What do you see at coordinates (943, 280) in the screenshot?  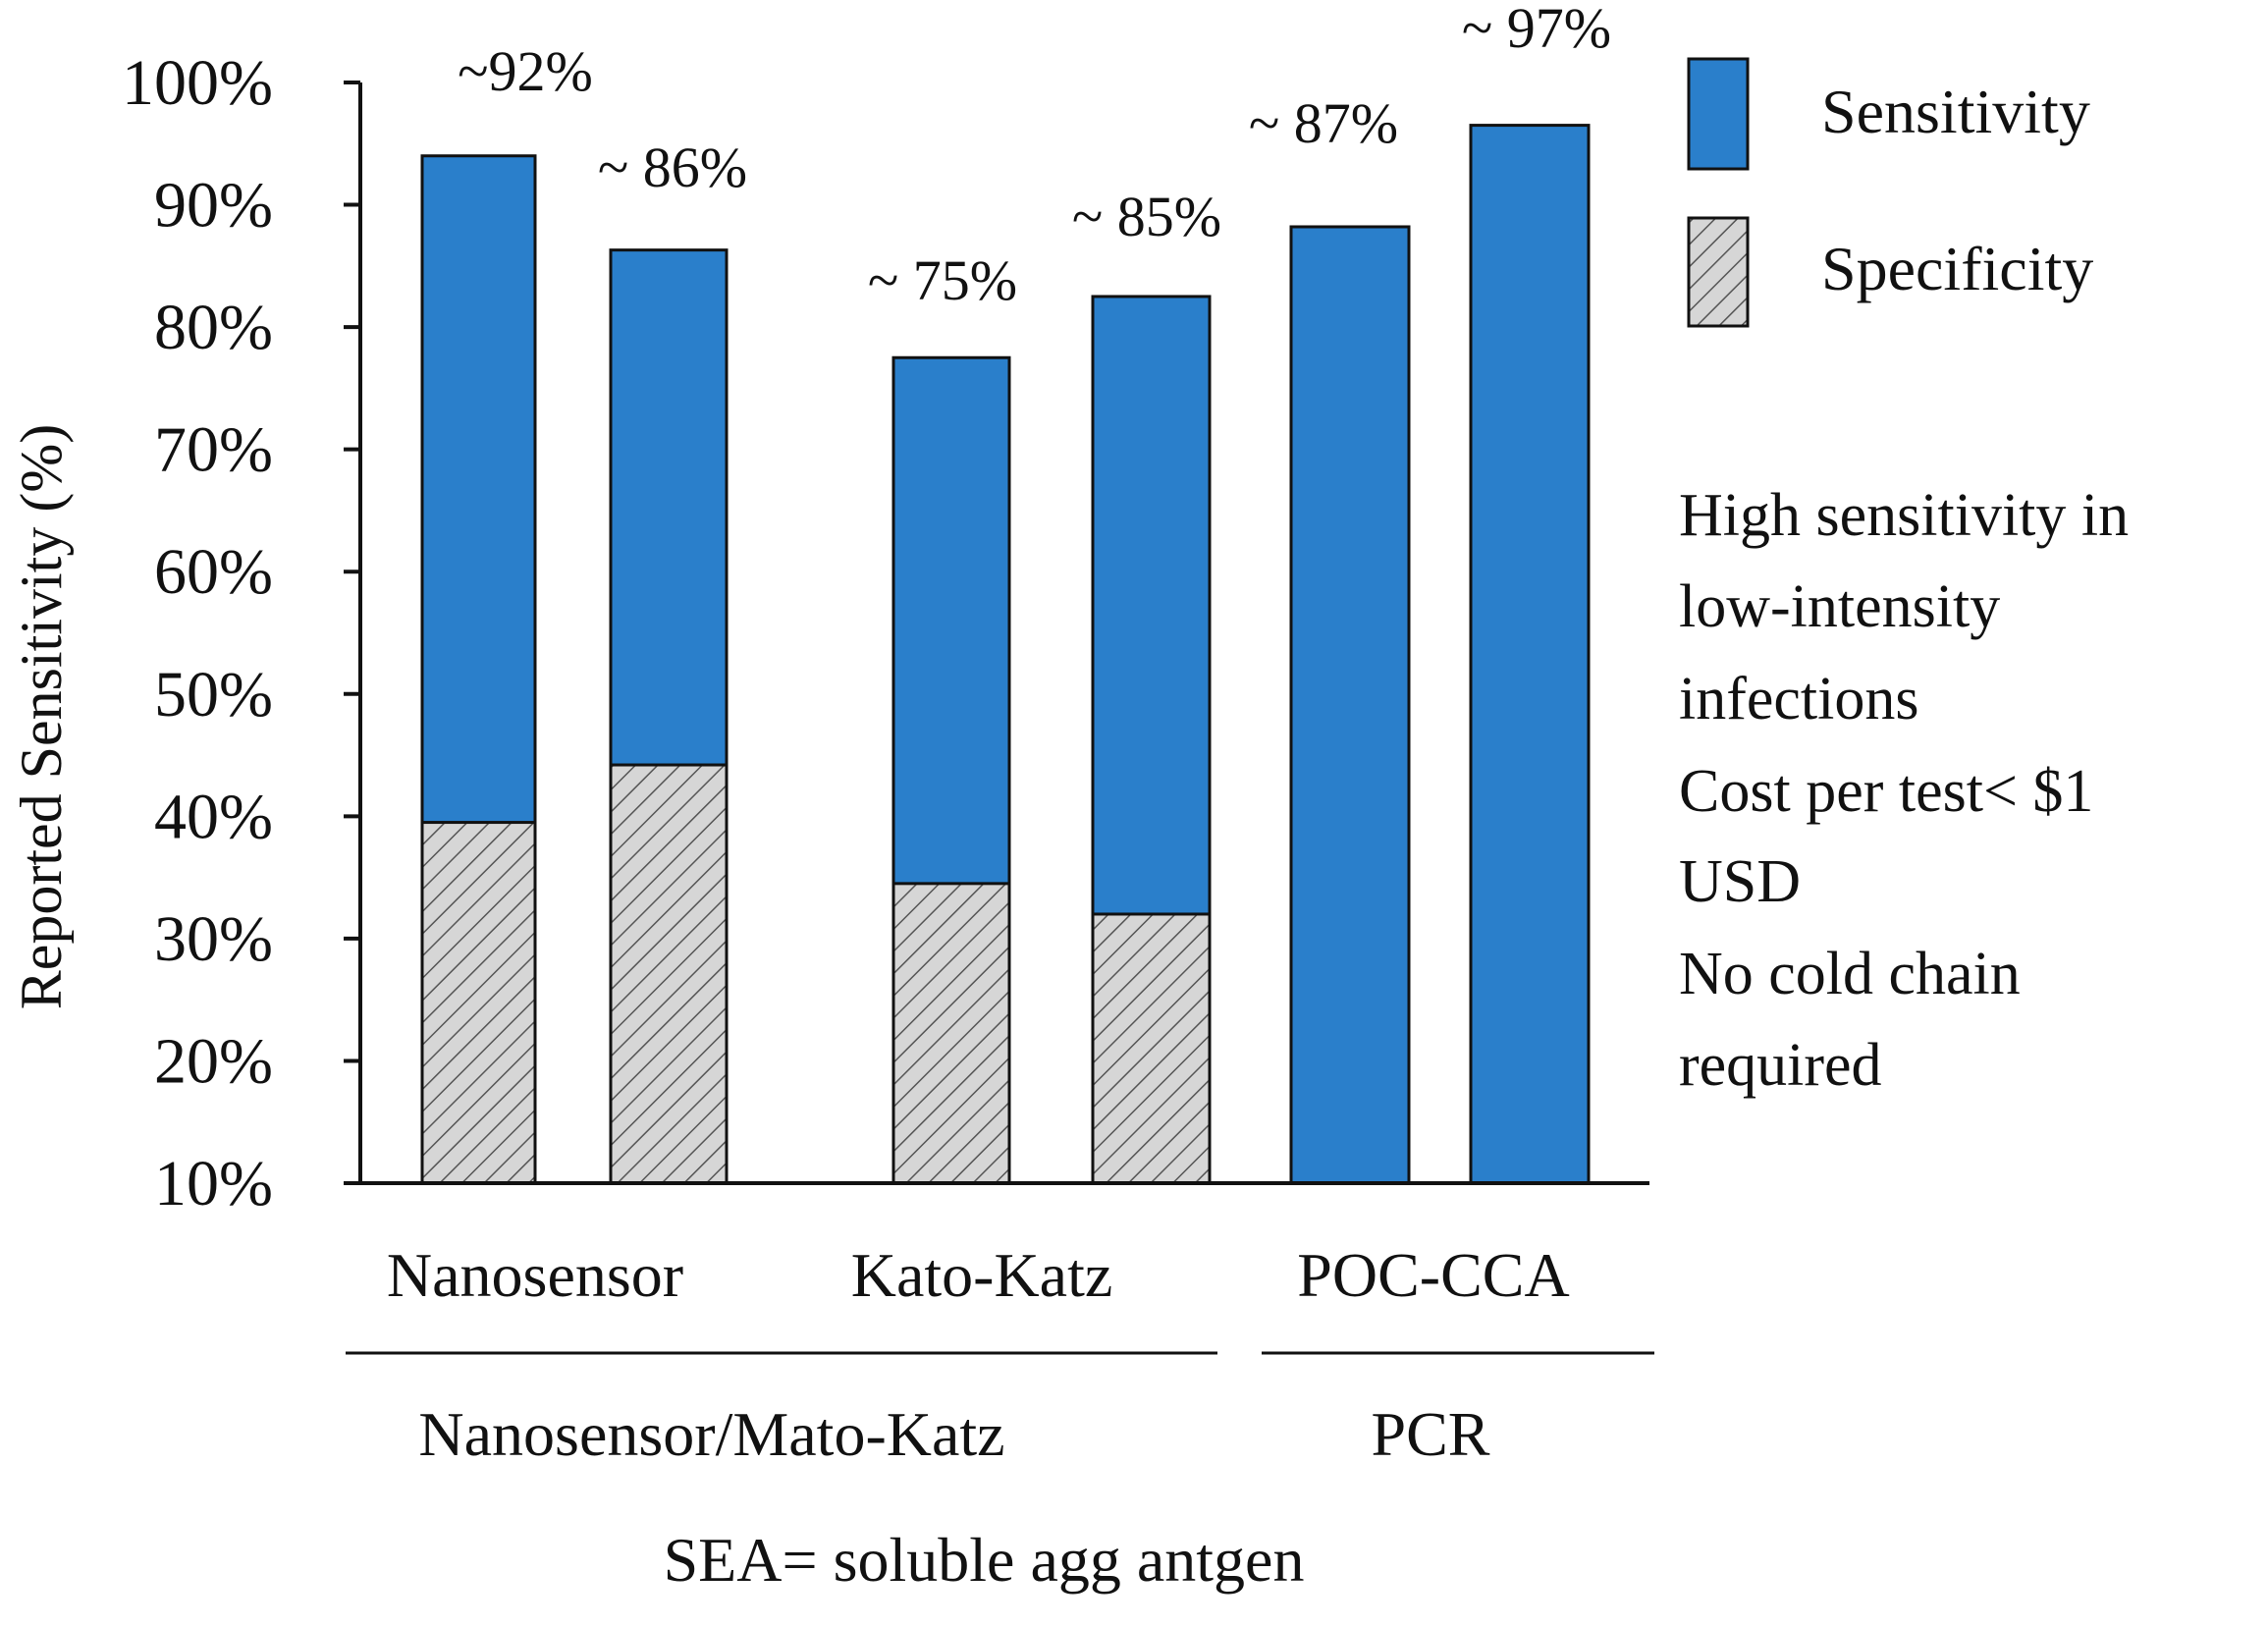 I see `data-label-kato-1: ~ 75%` at bounding box center [943, 280].